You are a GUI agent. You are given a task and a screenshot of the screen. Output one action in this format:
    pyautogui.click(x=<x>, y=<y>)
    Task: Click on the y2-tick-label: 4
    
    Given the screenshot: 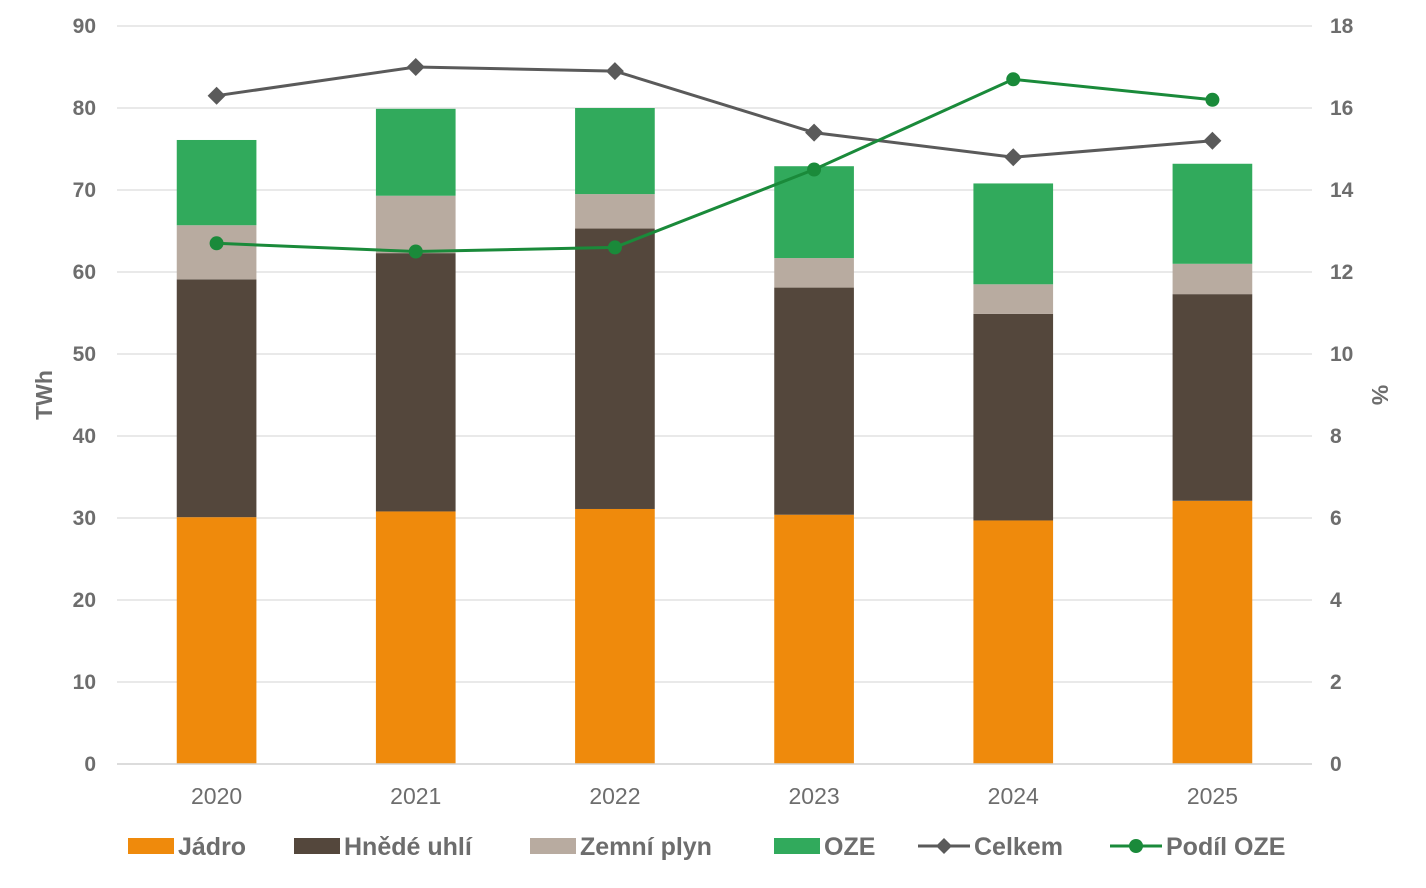 What is the action you would take?
    pyautogui.click(x=1336, y=600)
    